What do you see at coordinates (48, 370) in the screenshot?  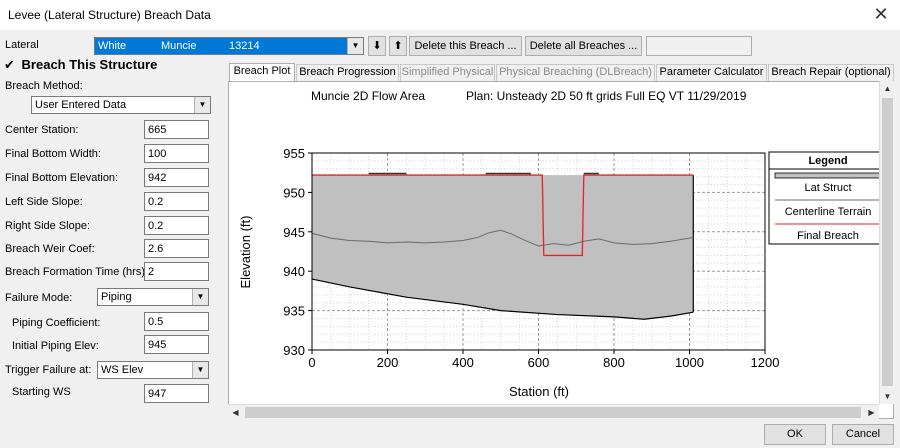 I see `trigger-failure-label: Trigger Failure at:` at bounding box center [48, 370].